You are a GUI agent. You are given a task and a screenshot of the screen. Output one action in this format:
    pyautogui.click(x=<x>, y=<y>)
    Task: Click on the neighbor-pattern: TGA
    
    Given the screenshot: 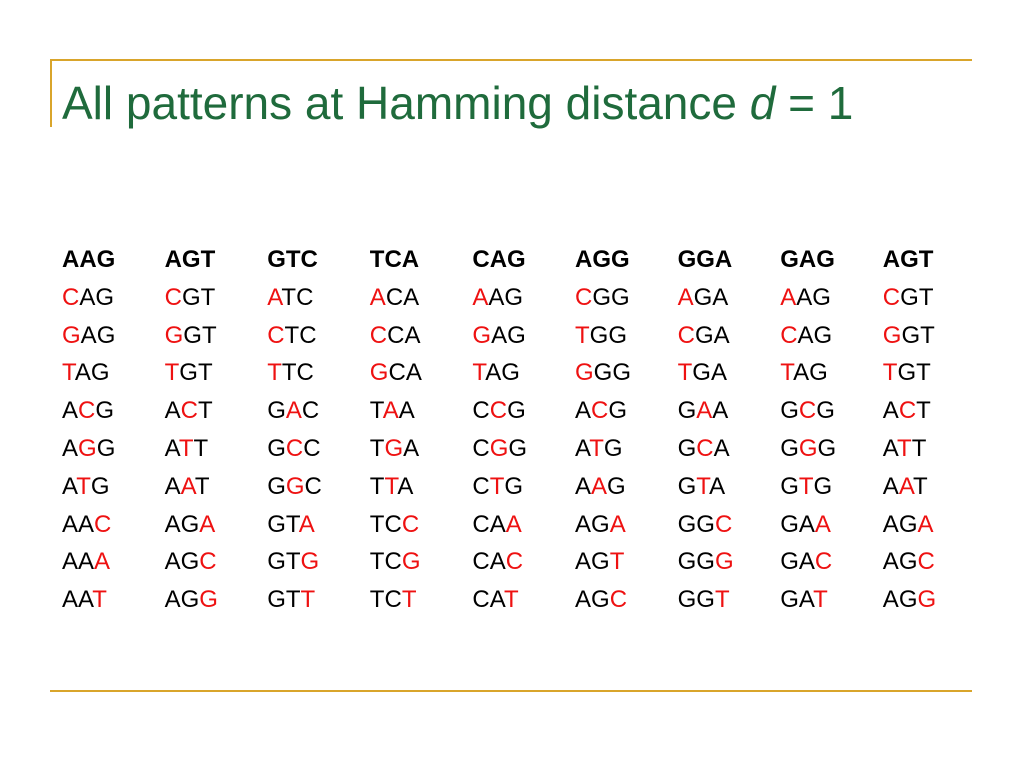 What is the action you would take?
    pyautogui.click(x=420, y=449)
    